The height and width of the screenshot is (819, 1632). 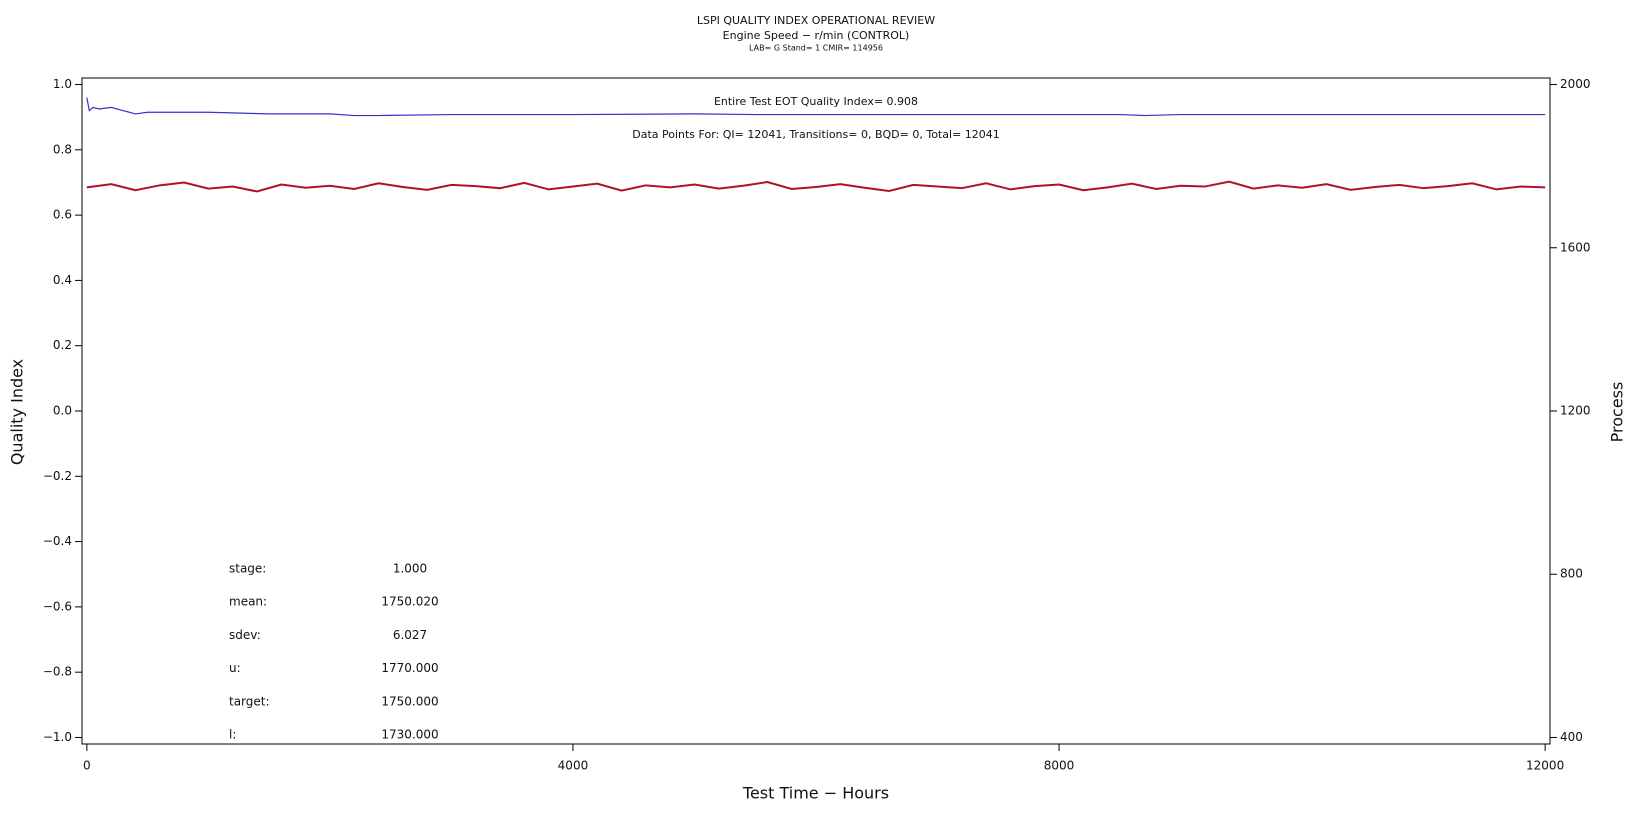 I want to click on y2-tick-label: 800, so click(x=1571, y=574).